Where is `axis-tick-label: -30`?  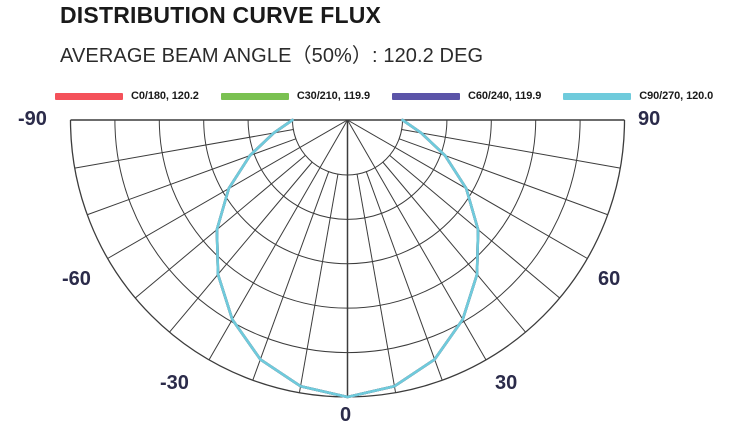 axis-tick-label: -30 is located at coordinates (174, 383).